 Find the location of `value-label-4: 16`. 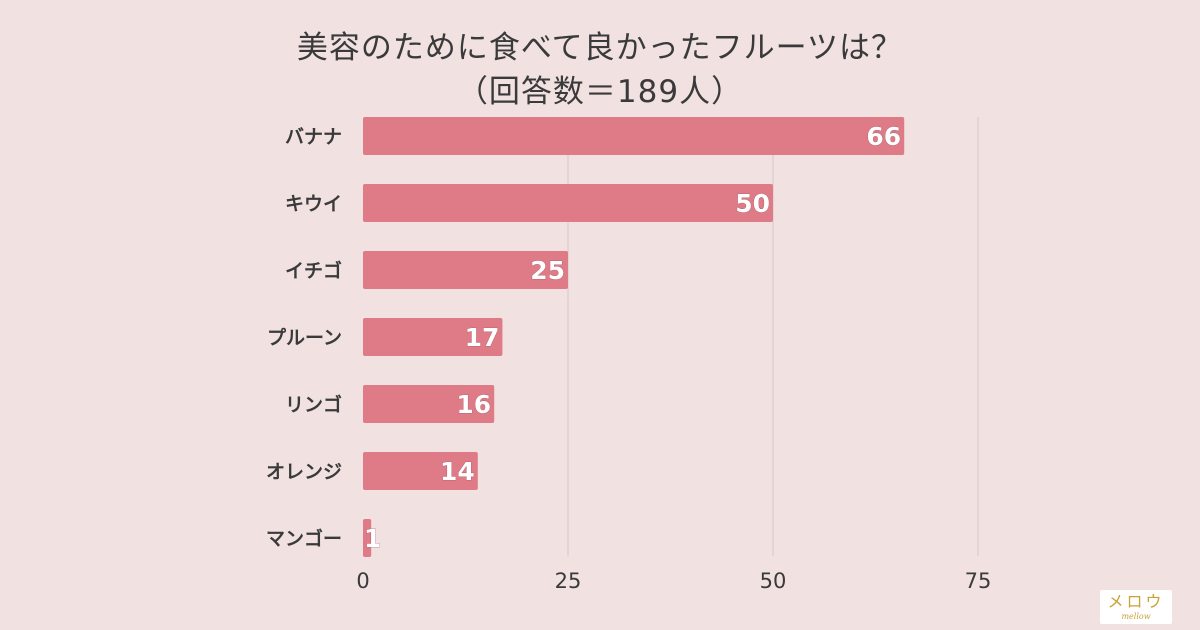

value-label-4: 16 is located at coordinates (473, 404).